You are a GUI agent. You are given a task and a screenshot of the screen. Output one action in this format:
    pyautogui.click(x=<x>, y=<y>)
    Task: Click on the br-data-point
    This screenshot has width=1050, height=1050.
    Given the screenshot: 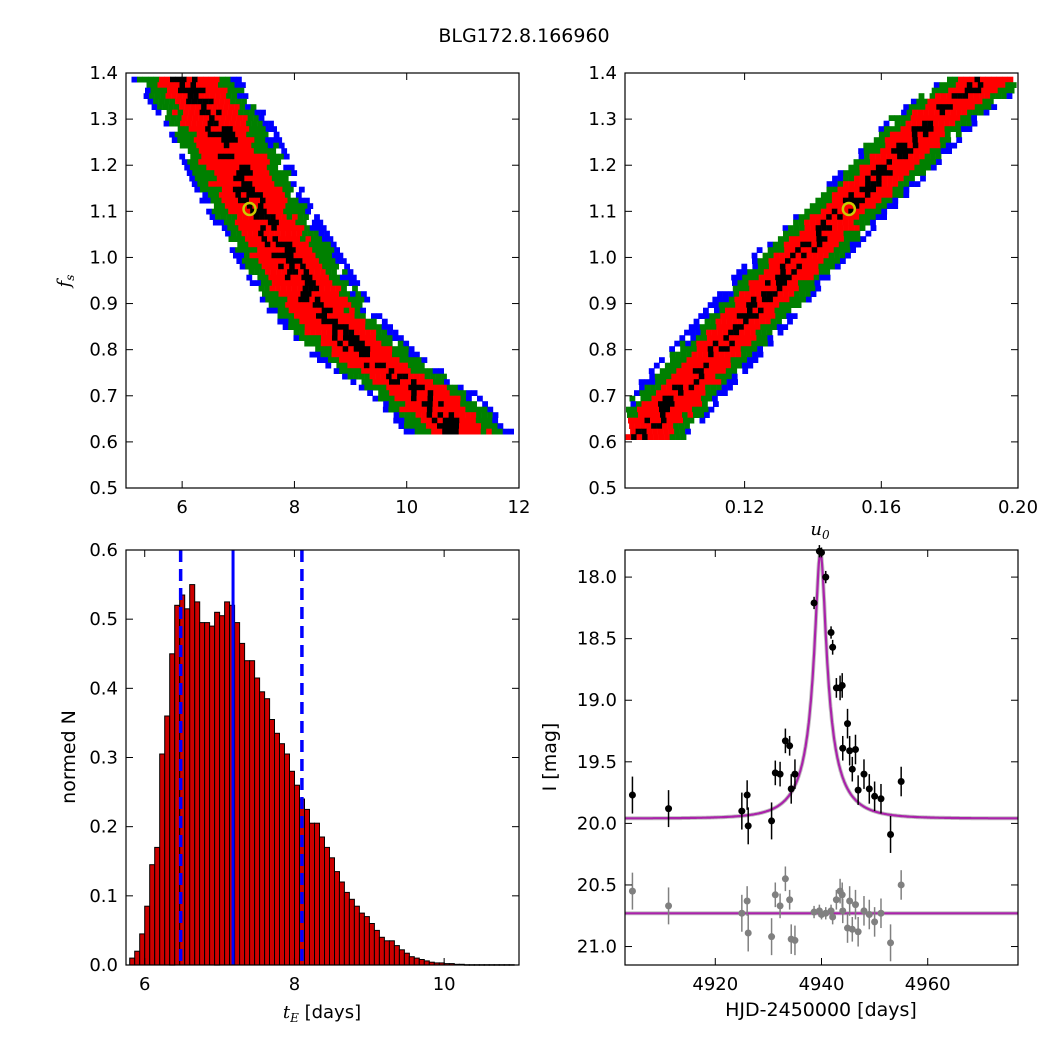 What is the action you would take?
    pyautogui.click(x=791, y=789)
    